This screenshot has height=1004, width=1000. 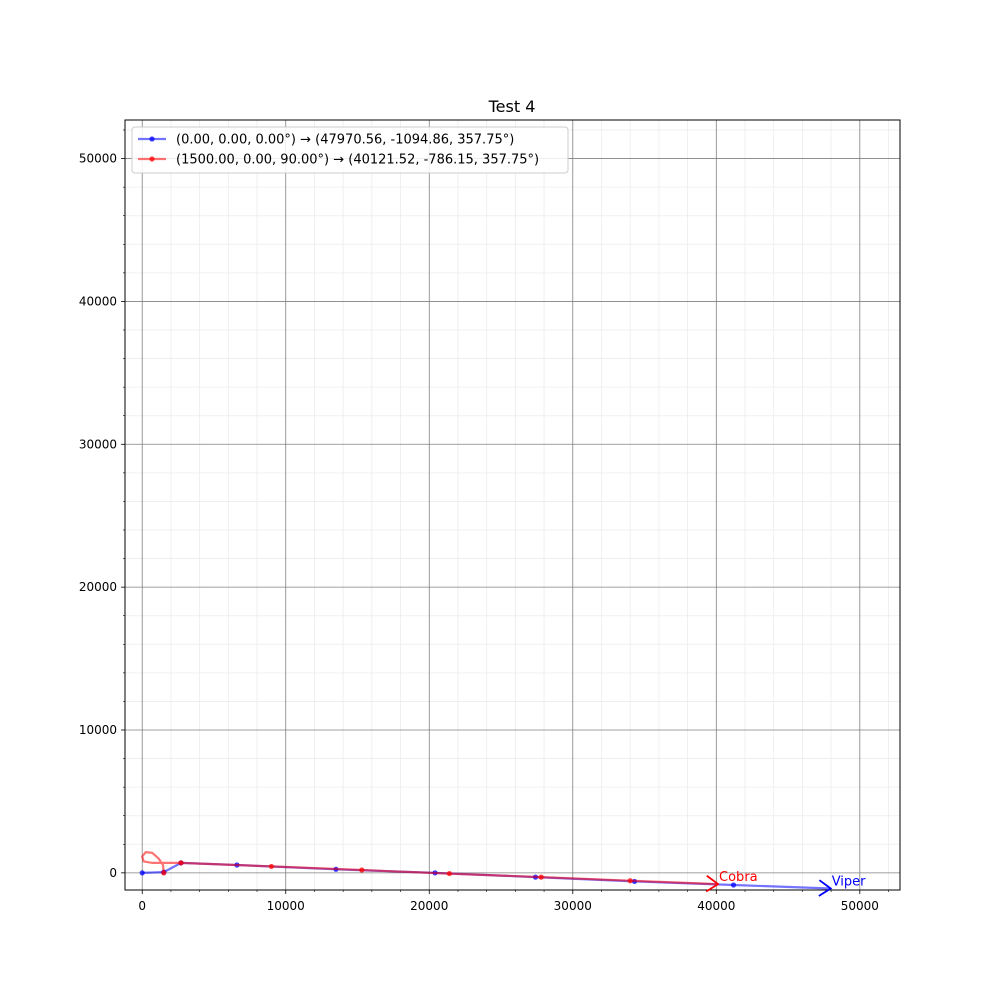 What do you see at coordinates (512, 106) in the screenshot?
I see `chart-title: Test 4` at bounding box center [512, 106].